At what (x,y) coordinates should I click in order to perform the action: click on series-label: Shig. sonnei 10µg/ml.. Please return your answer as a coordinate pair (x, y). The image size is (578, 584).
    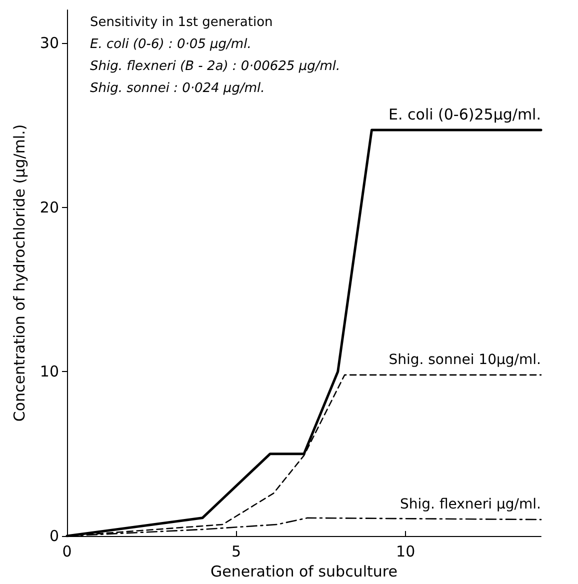
    Looking at the image, I should click on (464, 360).